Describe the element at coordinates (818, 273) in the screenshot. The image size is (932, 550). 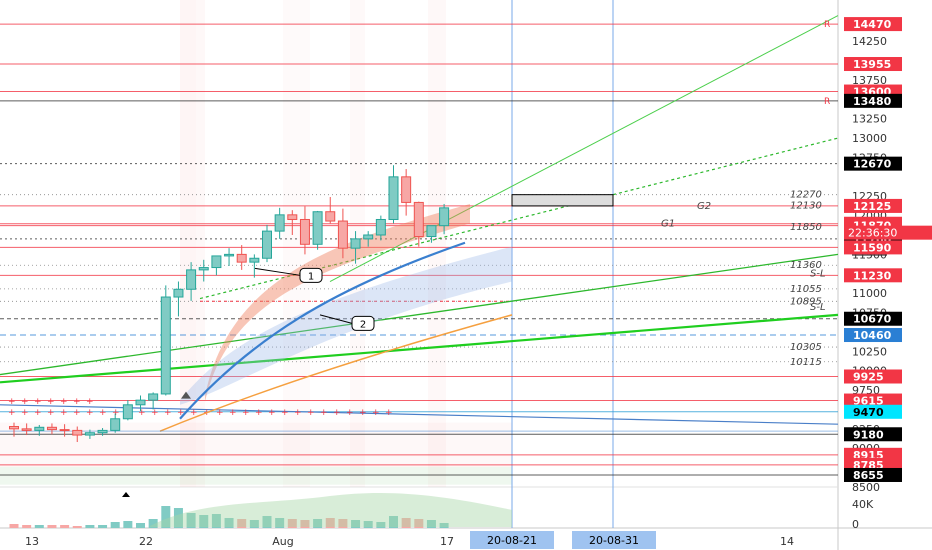
I see `price-annotation: S-L` at that location.